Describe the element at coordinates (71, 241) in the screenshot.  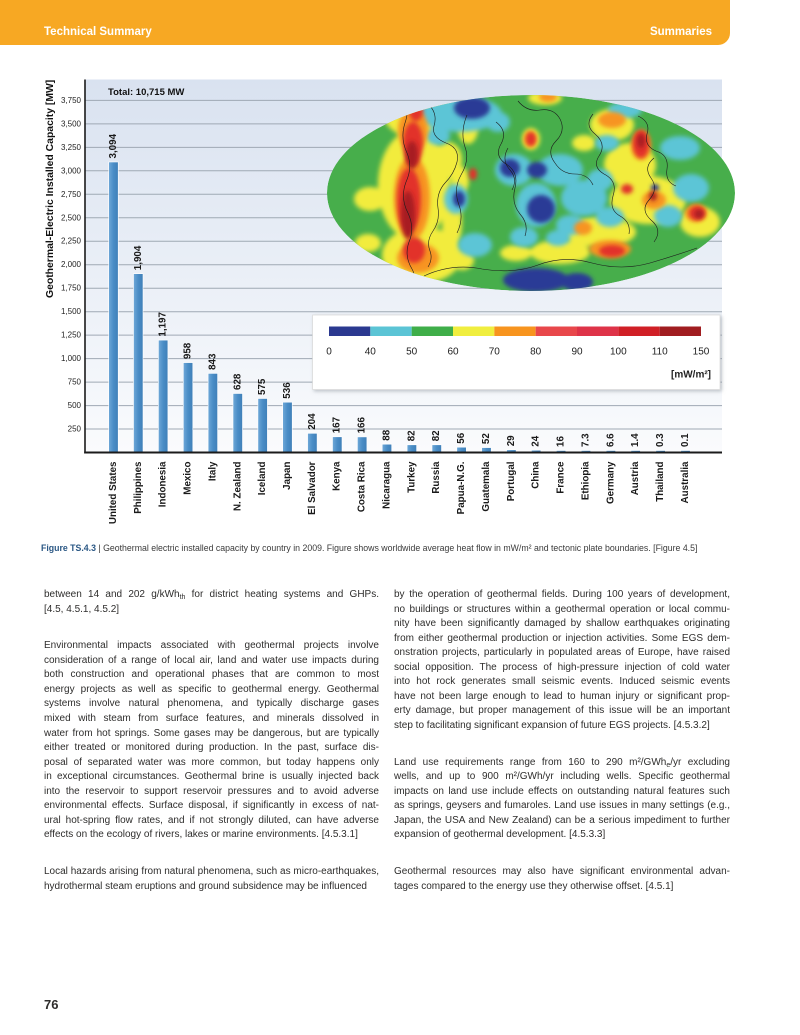
I see `svg-text: 2,250` at that location.